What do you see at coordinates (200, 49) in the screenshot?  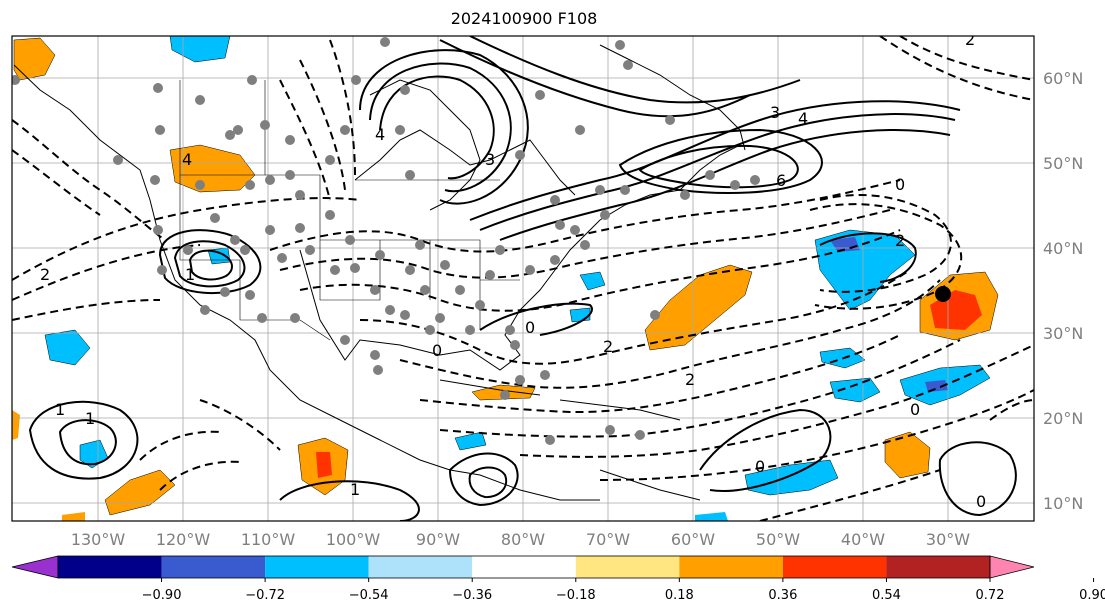 I see `shade-lightblue-north` at bounding box center [200, 49].